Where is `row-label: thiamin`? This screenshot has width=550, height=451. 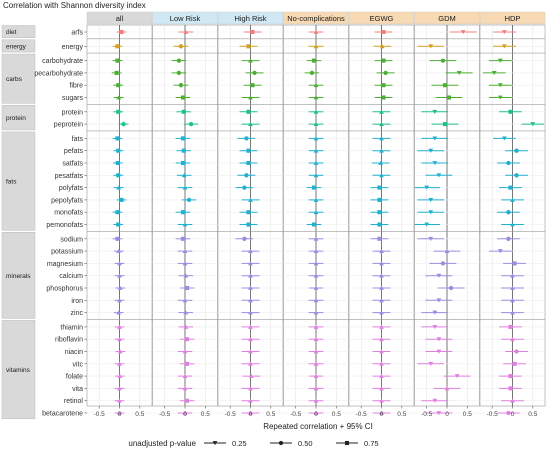 row-label: thiamin is located at coordinates (71, 327).